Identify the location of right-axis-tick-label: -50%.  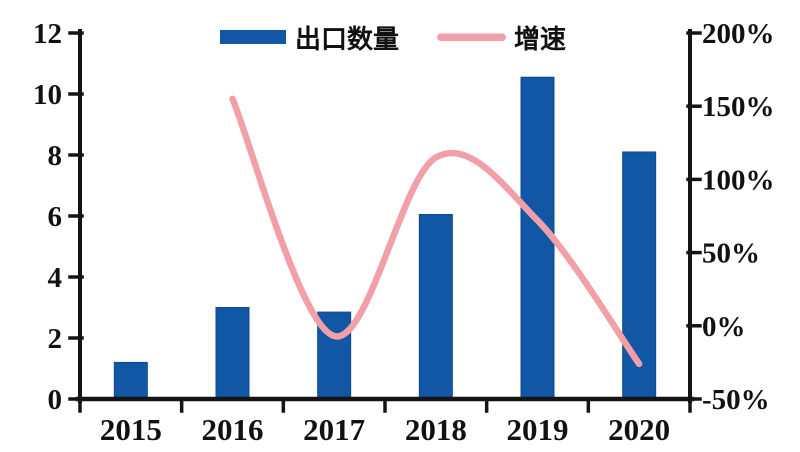
(736, 400).